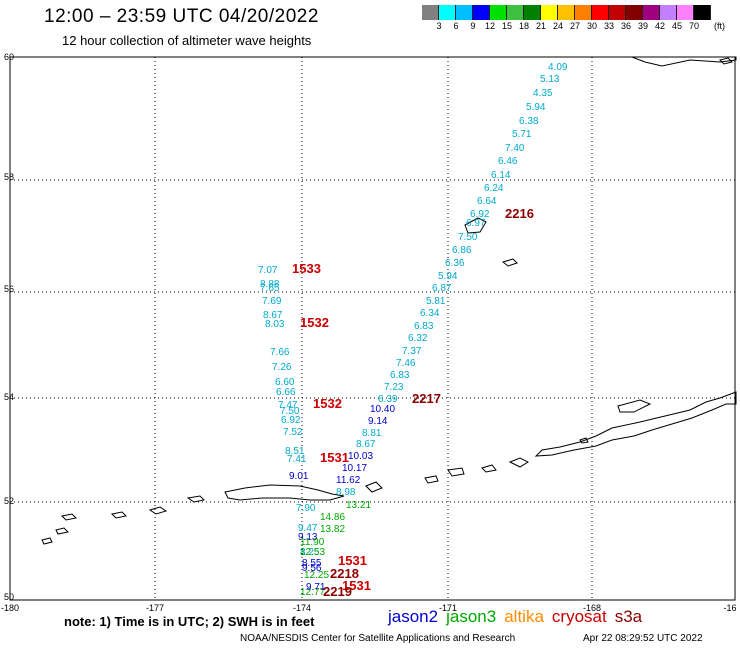 Image resolution: width=740 pixels, height=650 pixels. What do you see at coordinates (293, 432) in the screenshot?
I see `wave-height-label: 7.52` at bounding box center [293, 432].